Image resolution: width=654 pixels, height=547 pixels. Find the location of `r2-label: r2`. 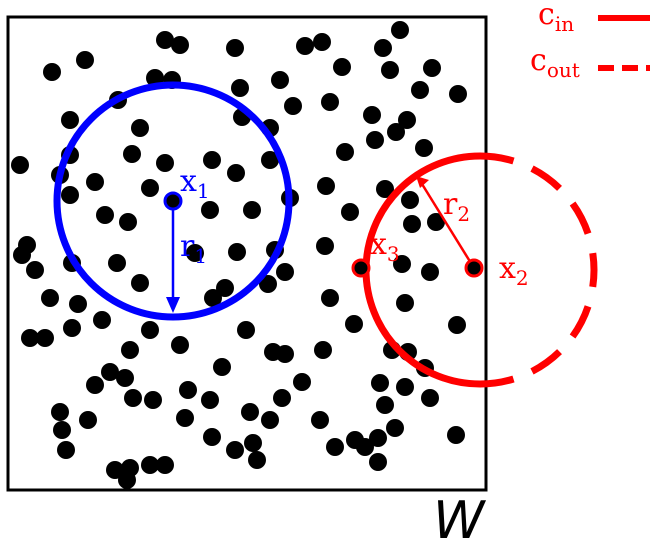

r2-label: r2 is located at coordinates (456, 206).